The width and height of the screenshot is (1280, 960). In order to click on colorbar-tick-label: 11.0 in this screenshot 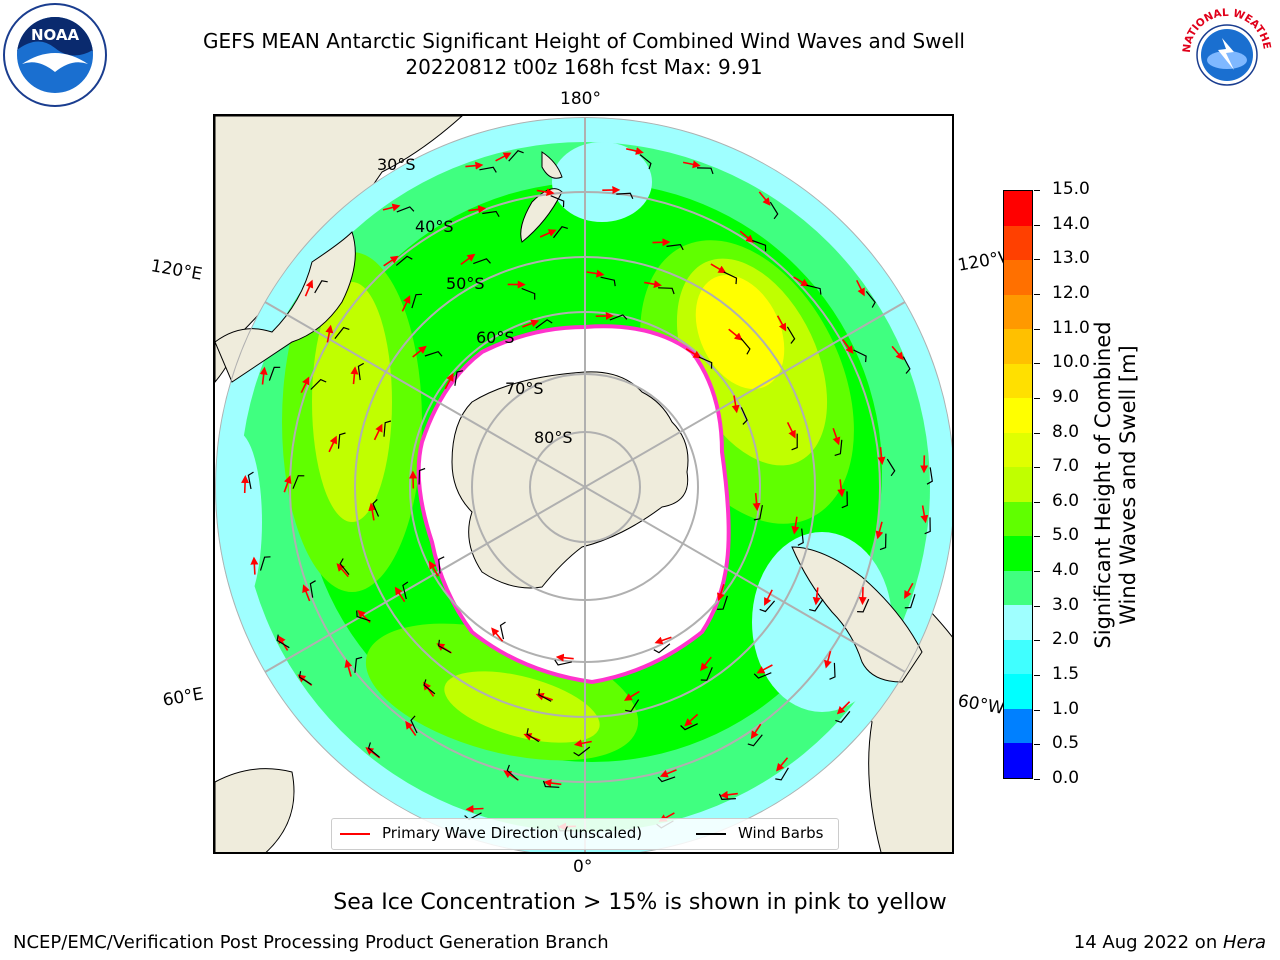, I will do `click(1071, 327)`.